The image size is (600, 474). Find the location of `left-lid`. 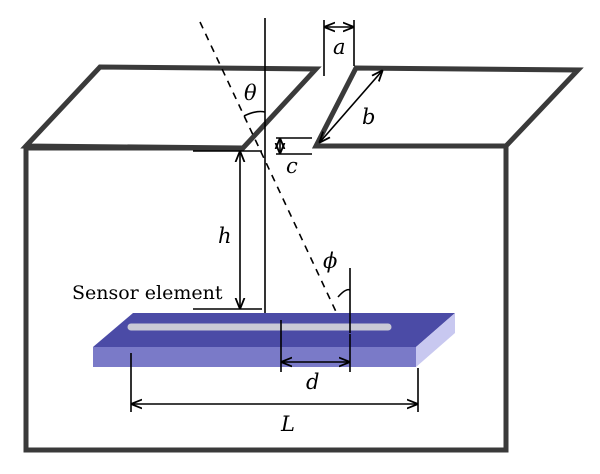

left-lid is located at coordinates (171, 107).